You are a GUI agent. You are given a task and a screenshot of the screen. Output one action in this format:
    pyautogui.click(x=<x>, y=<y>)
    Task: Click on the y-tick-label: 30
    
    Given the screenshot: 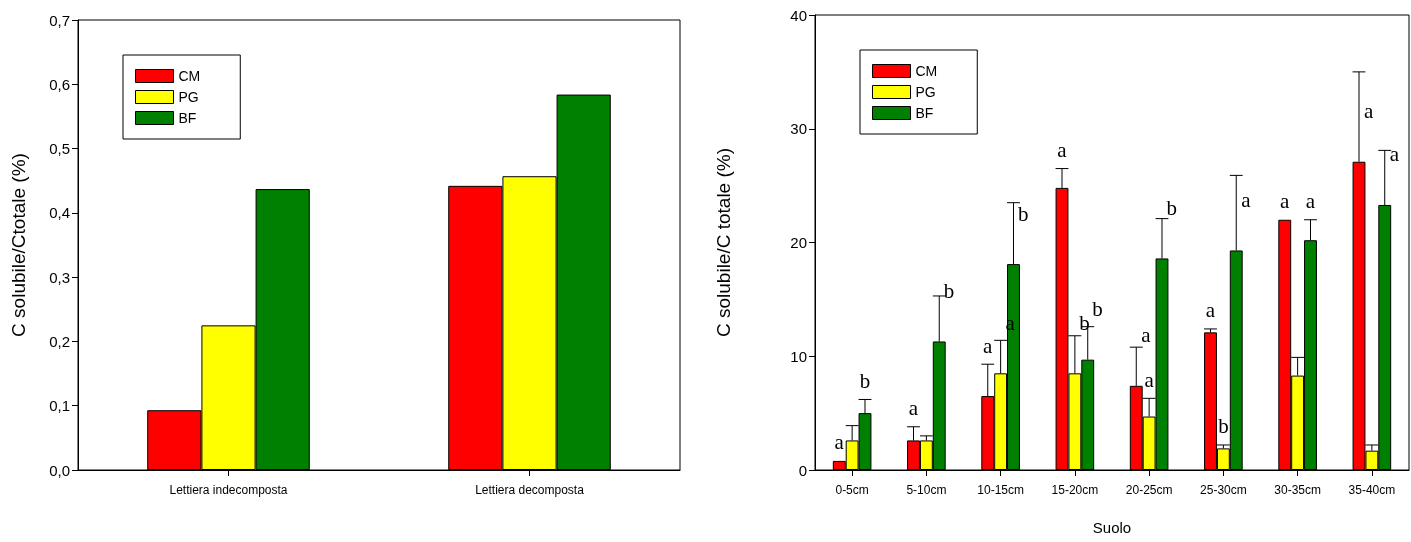 What is the action you would take?
    pyautogui.click(x=798, y=129)
    